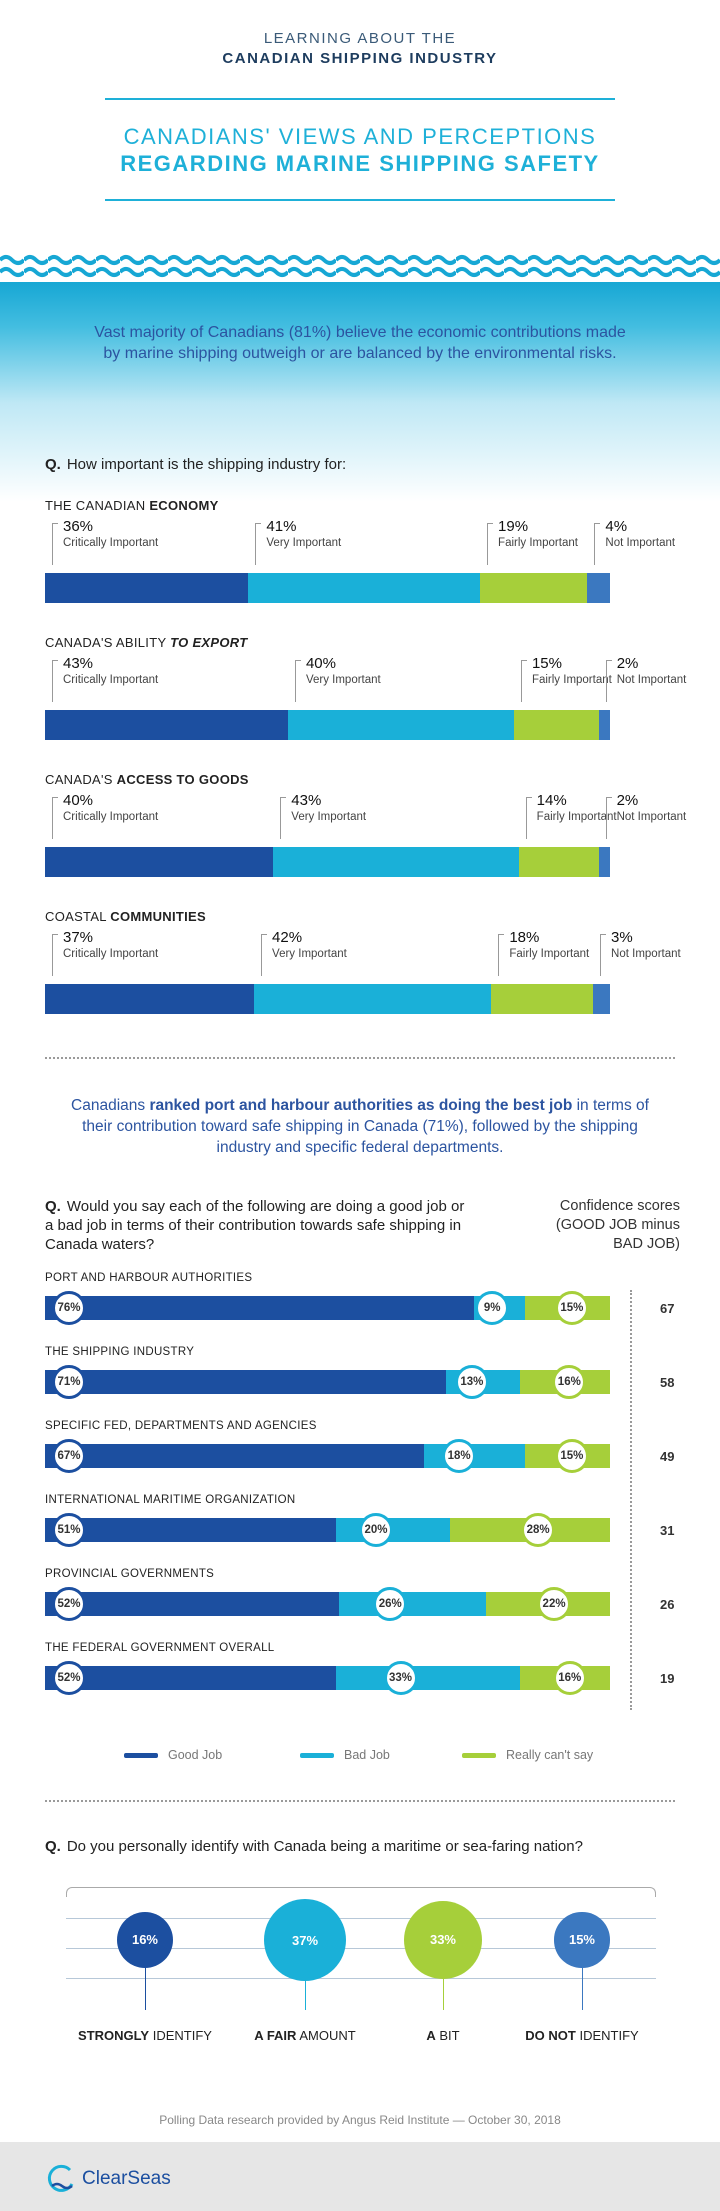 Image resolution: width=720 pixels, height=2211 pixels. I want to click on org-label: PROVINCIAL GOVERNMENTS, so click(130, 1574).